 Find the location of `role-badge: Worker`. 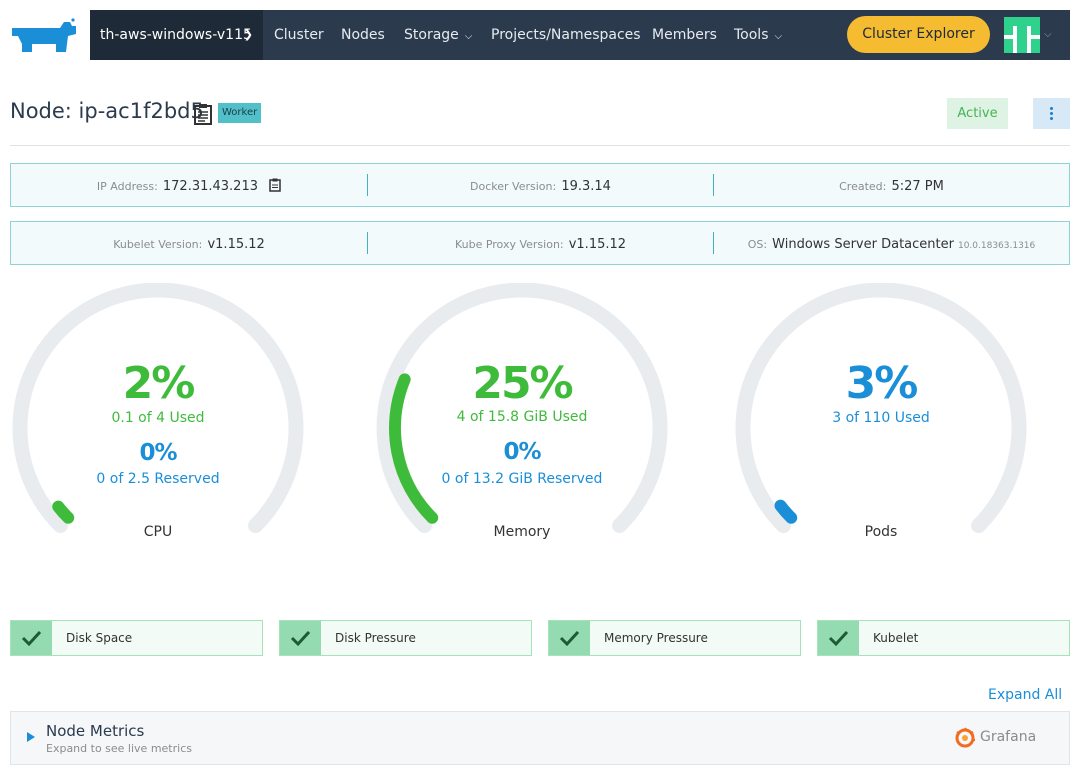

role-badge: Worker is located at coordinates (240, 113).